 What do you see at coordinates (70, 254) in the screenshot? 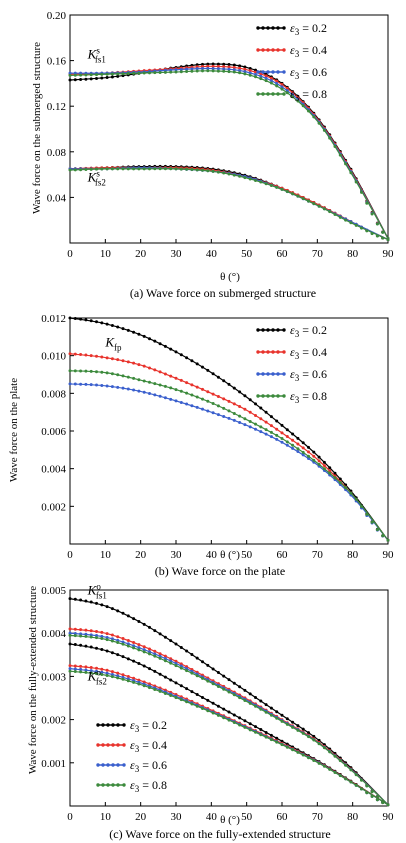
I see `x-tick-label: 0` at bounding box center [70, 254].